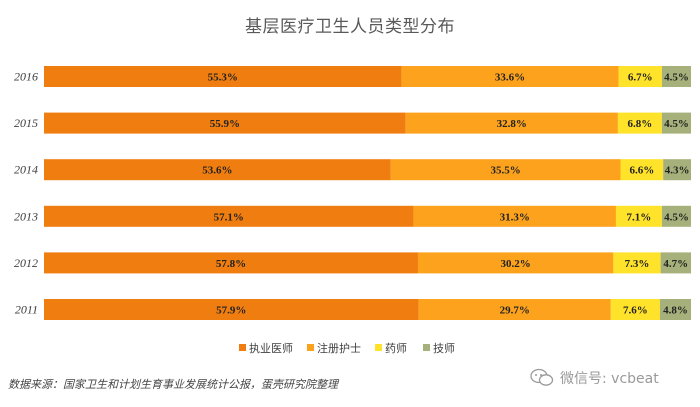 Image resolution: width=700 pixels, height=407 pixels. I want to click on data-label: 57.1%, so click(229, 217).